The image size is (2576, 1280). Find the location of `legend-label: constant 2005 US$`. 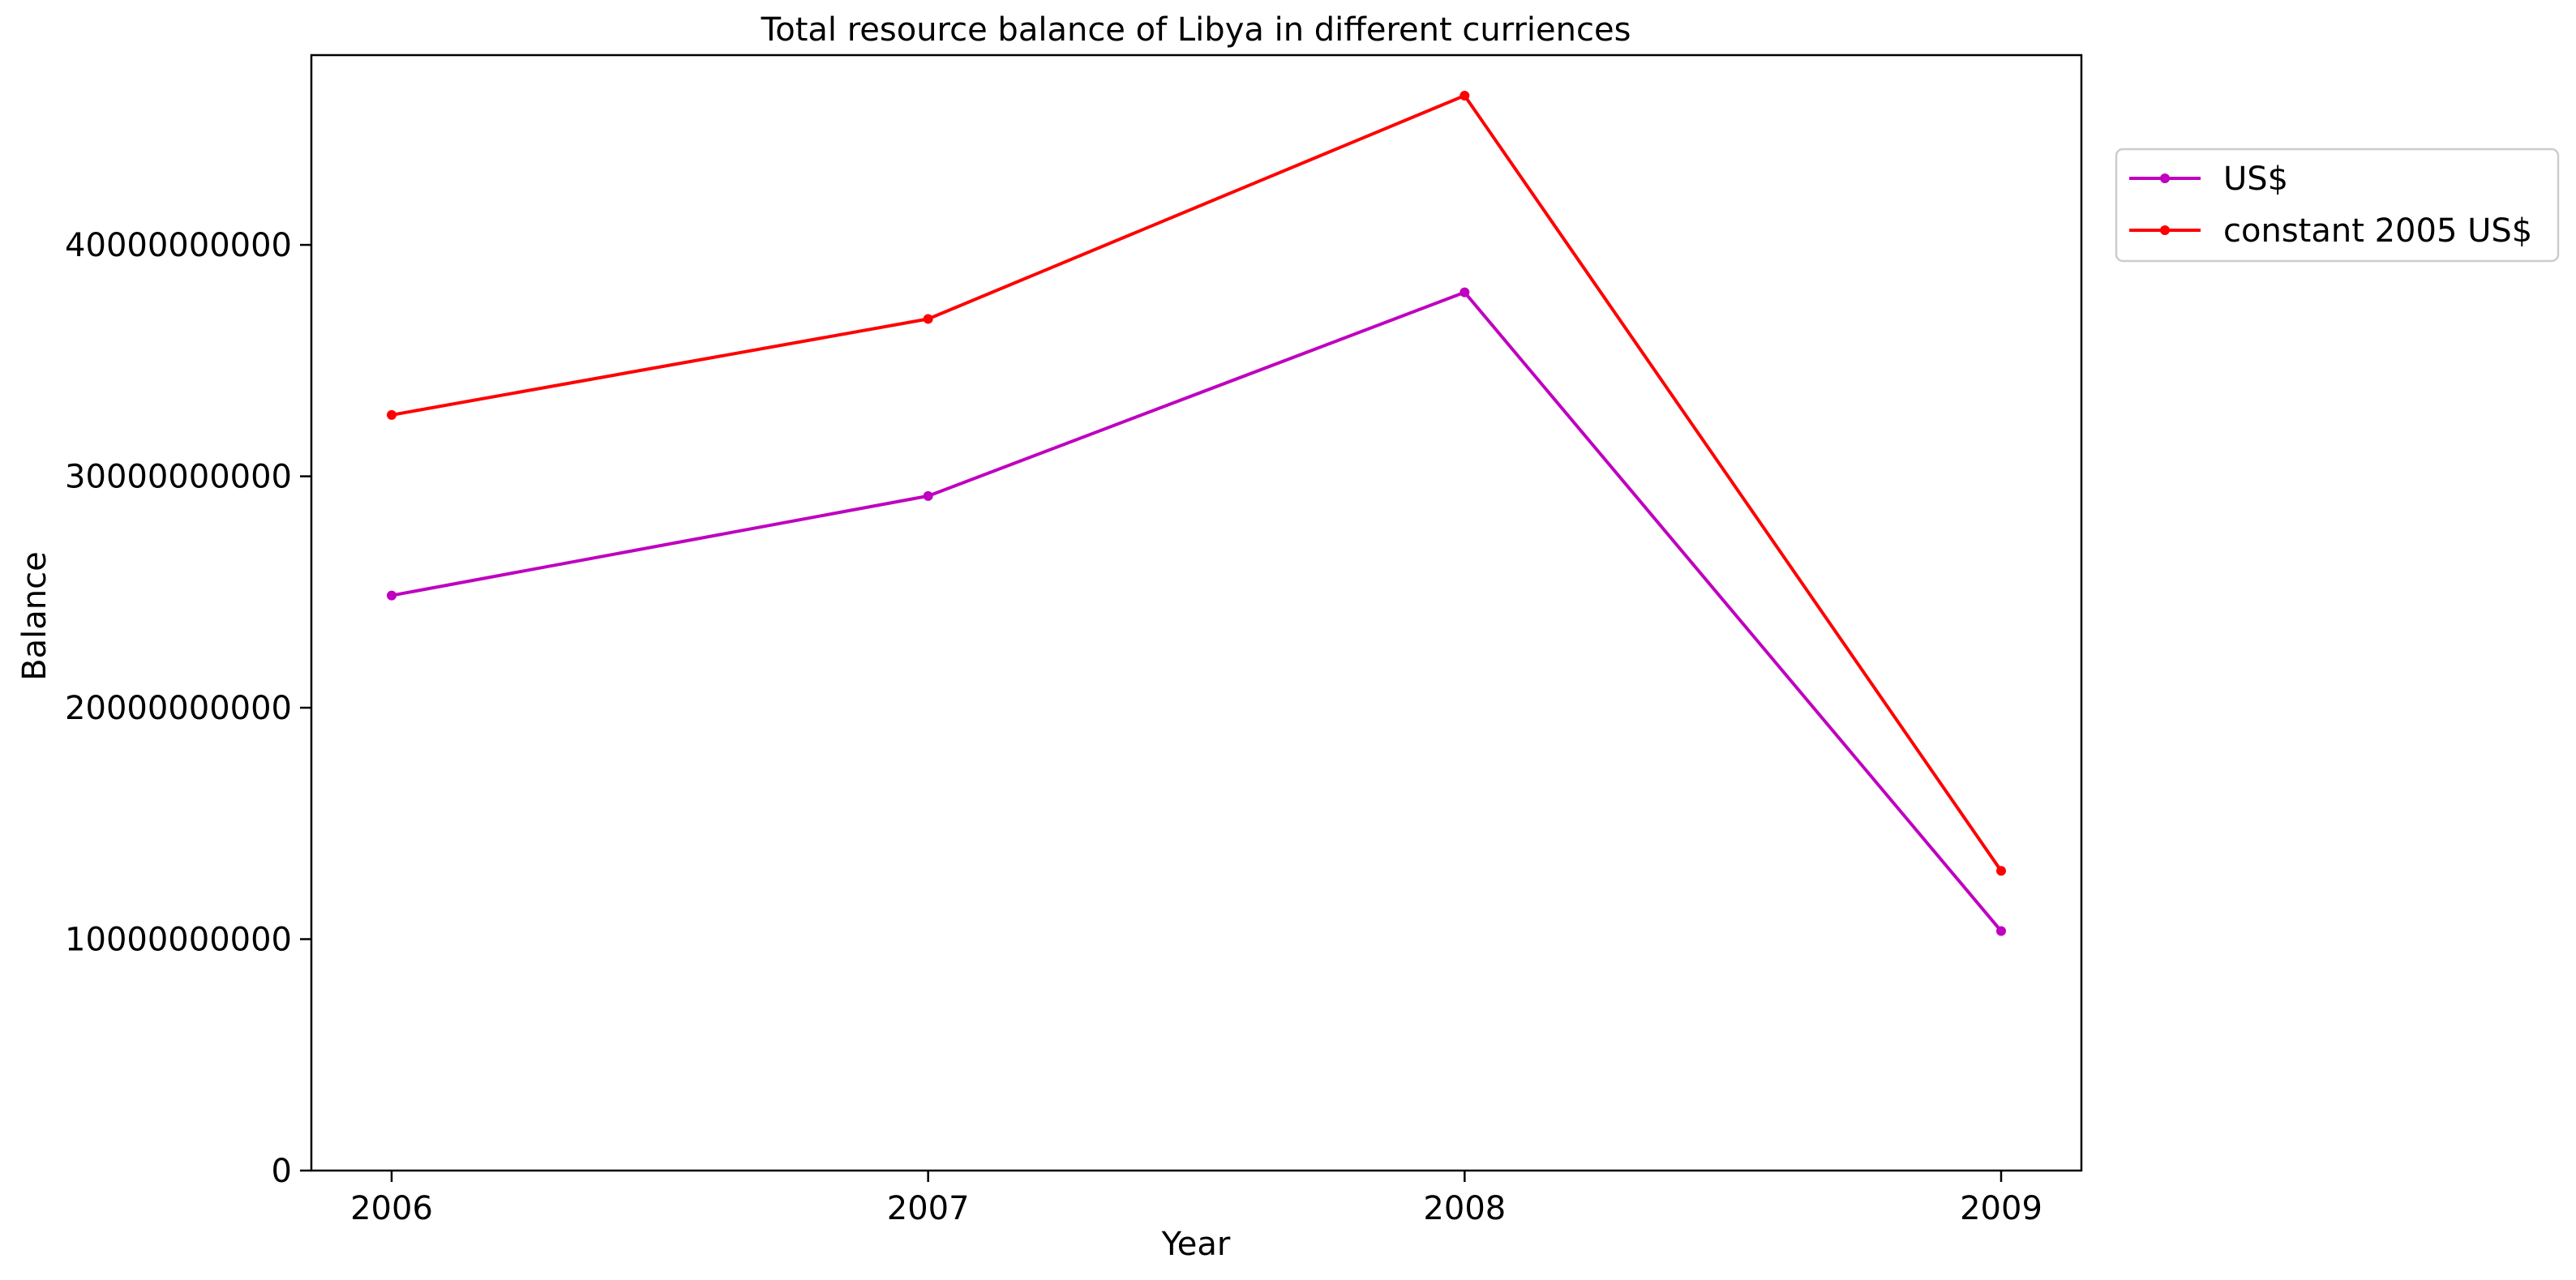

legend-label: constant 2005 US$ is located at coordinates (2377, 231).